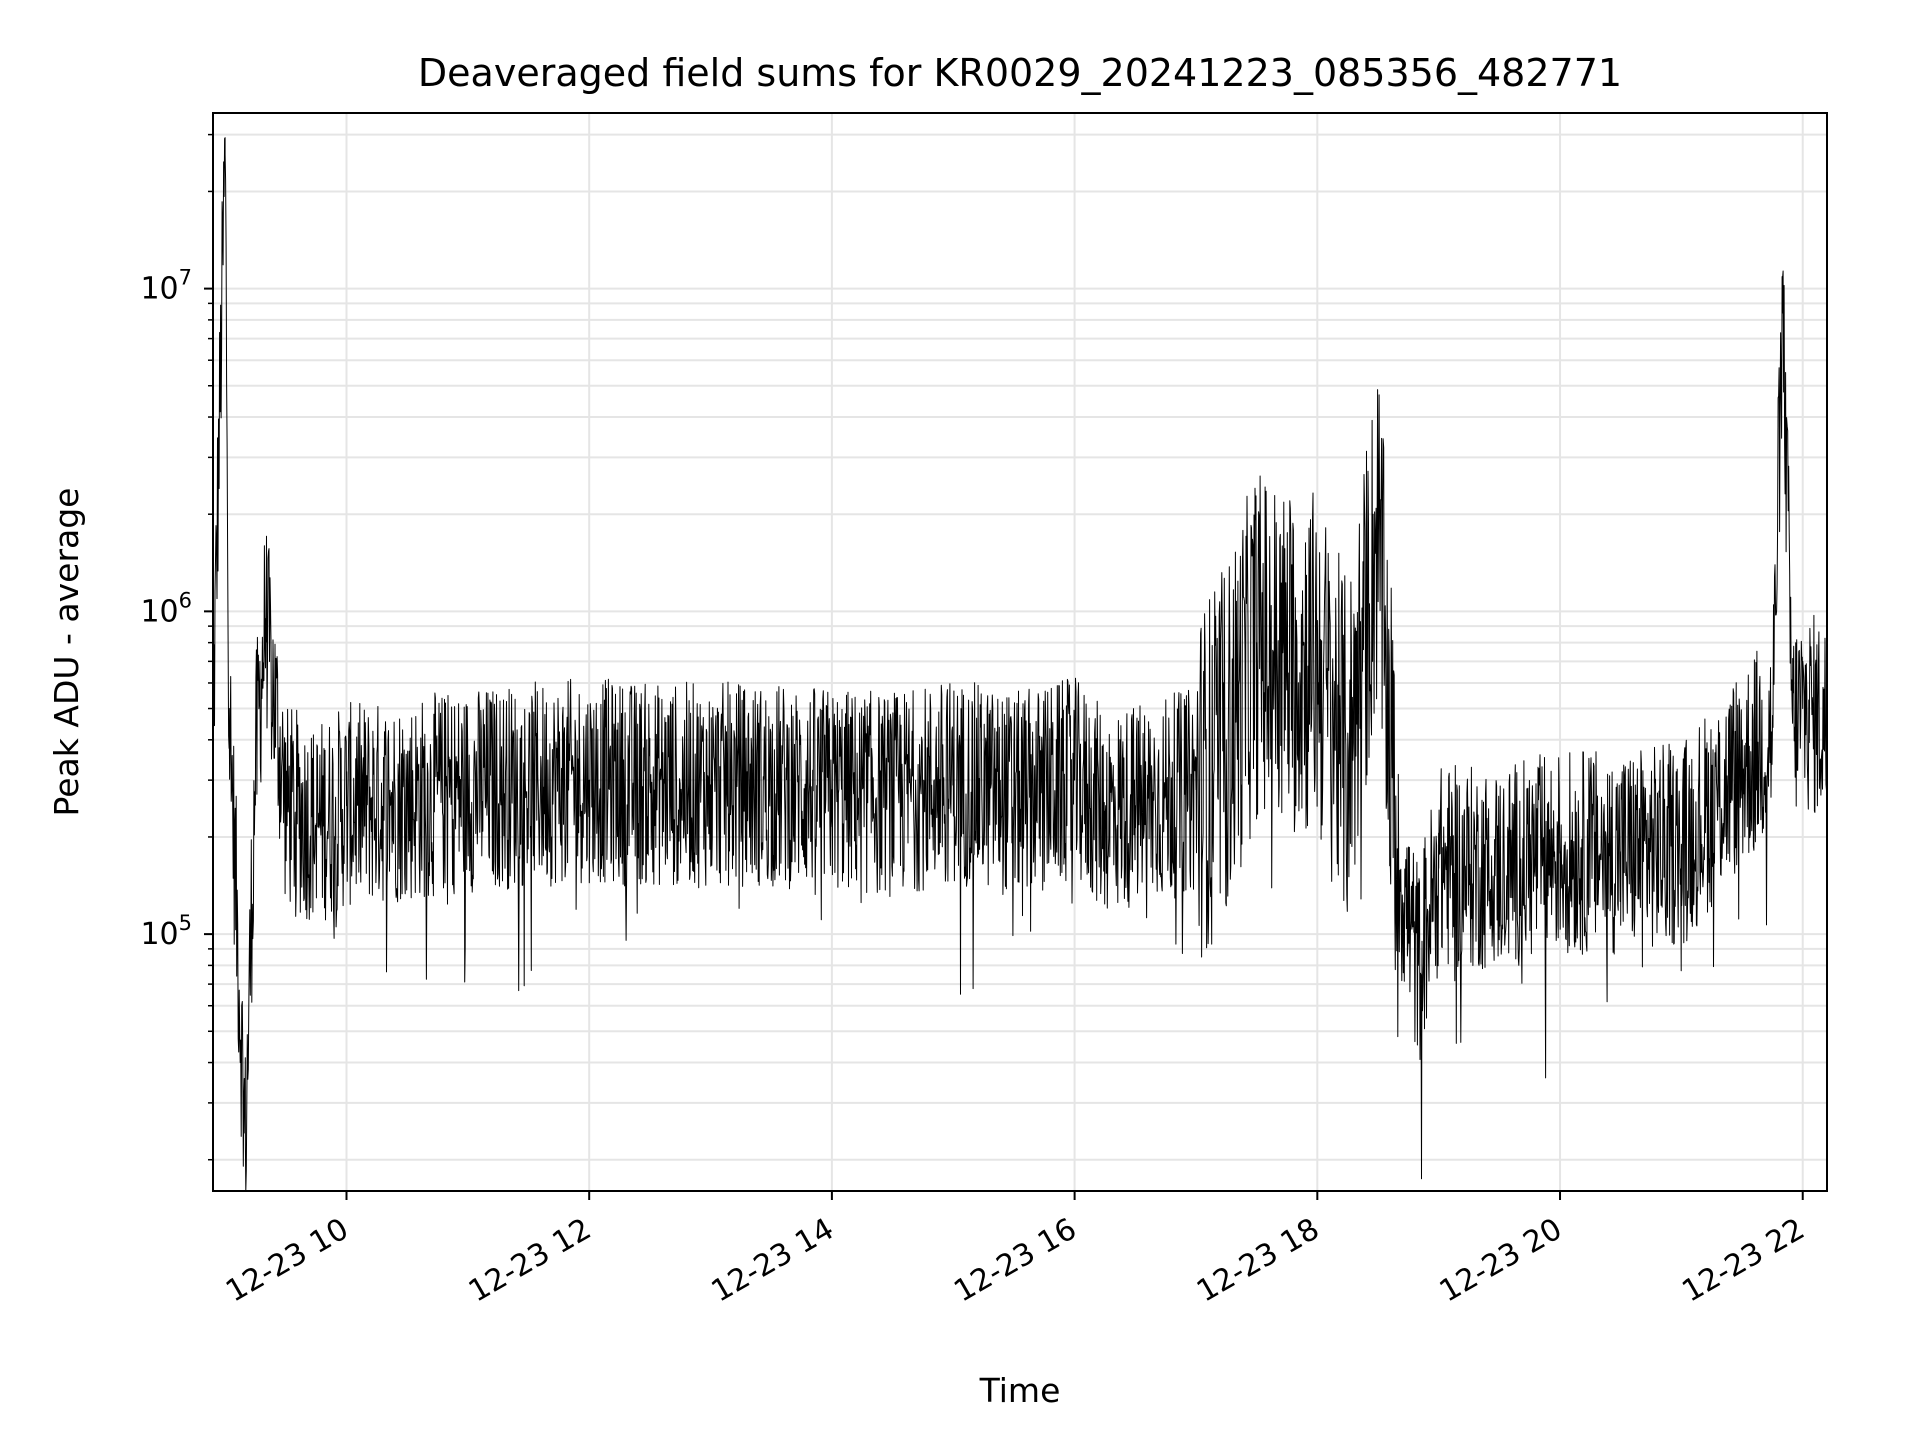  I want to click on y-tick-label: 10⁶, so click(166, 608).